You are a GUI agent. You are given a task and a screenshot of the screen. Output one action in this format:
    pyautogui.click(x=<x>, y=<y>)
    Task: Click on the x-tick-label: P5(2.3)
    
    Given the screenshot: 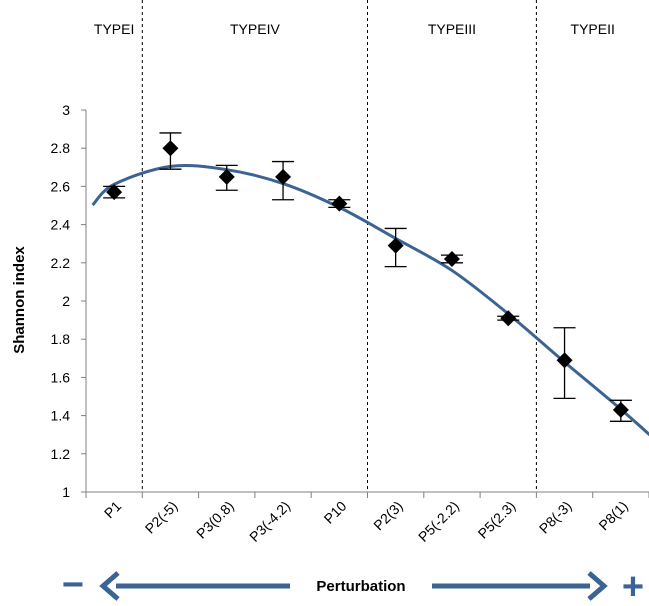 What is the action you would take?
    pyautogui.click(x=497, y=520)
    